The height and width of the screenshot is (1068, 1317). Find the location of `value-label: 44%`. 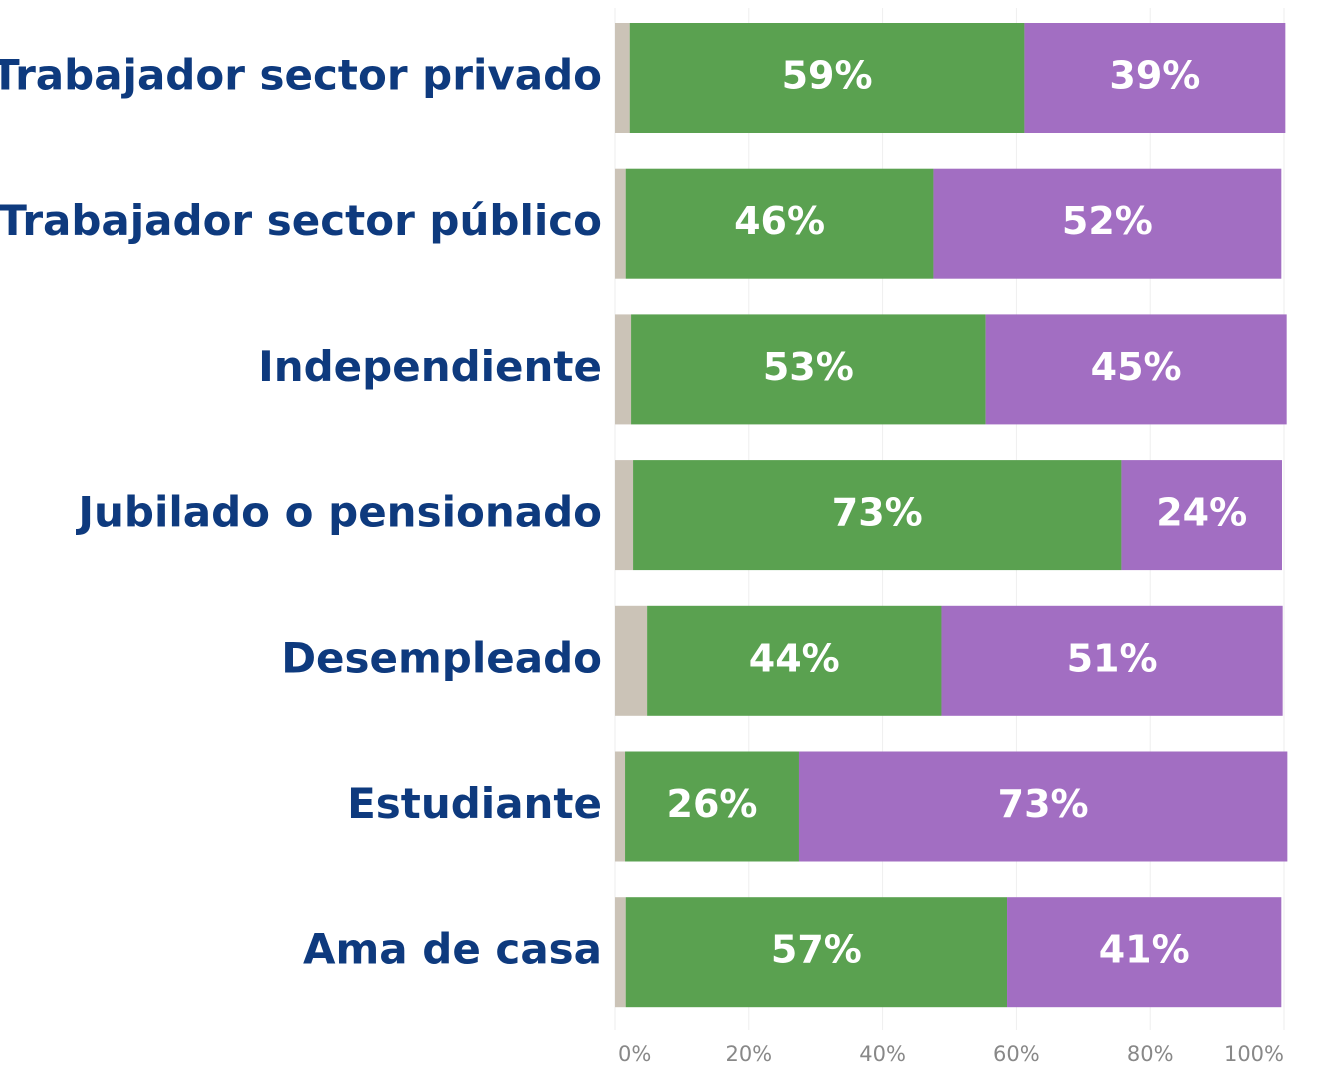

value-label: 44% is located at coordinates (794, 658).